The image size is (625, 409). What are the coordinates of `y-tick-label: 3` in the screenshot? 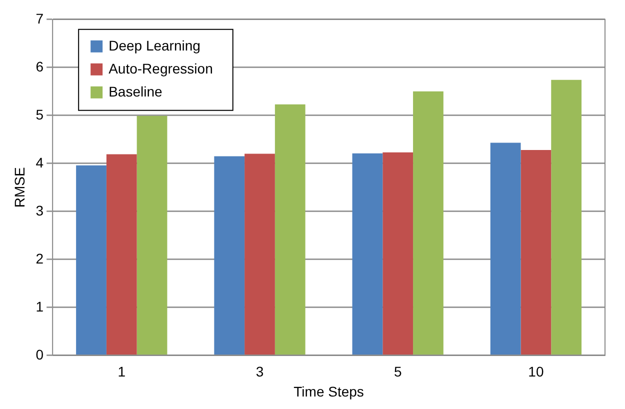 It's located at (40, 210).